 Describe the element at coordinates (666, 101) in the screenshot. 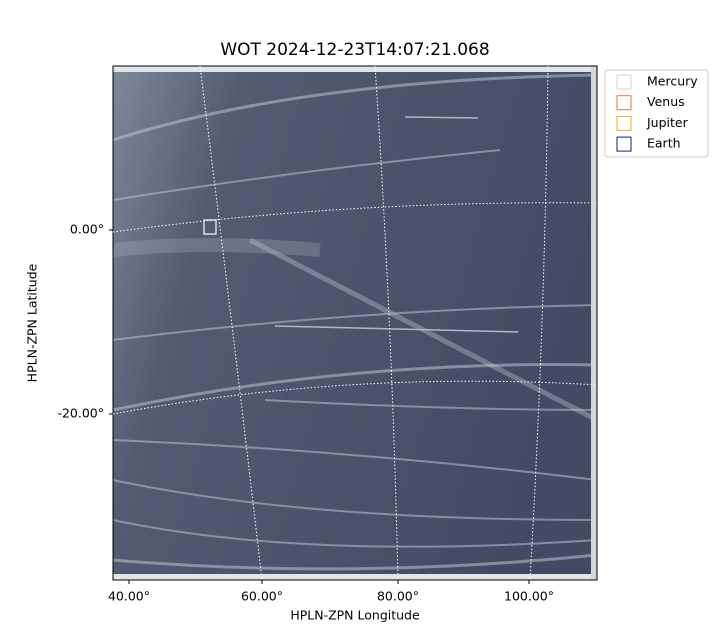

I see `legend-label: Venus` at that location.